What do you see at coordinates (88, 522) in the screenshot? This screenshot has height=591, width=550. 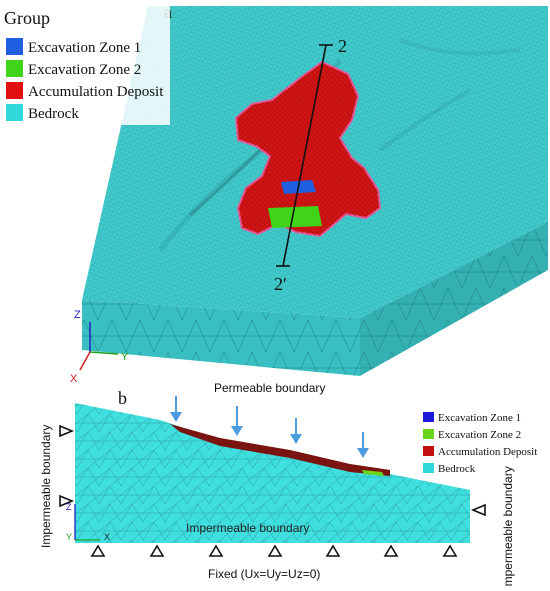 I see `axis-triad-b: Z Y X` at bounding box center [88, 522].